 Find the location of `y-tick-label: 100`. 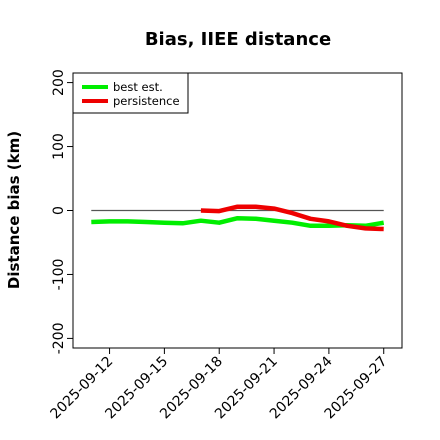

y-tick-label: 100 is located at coordinates (59, 146).